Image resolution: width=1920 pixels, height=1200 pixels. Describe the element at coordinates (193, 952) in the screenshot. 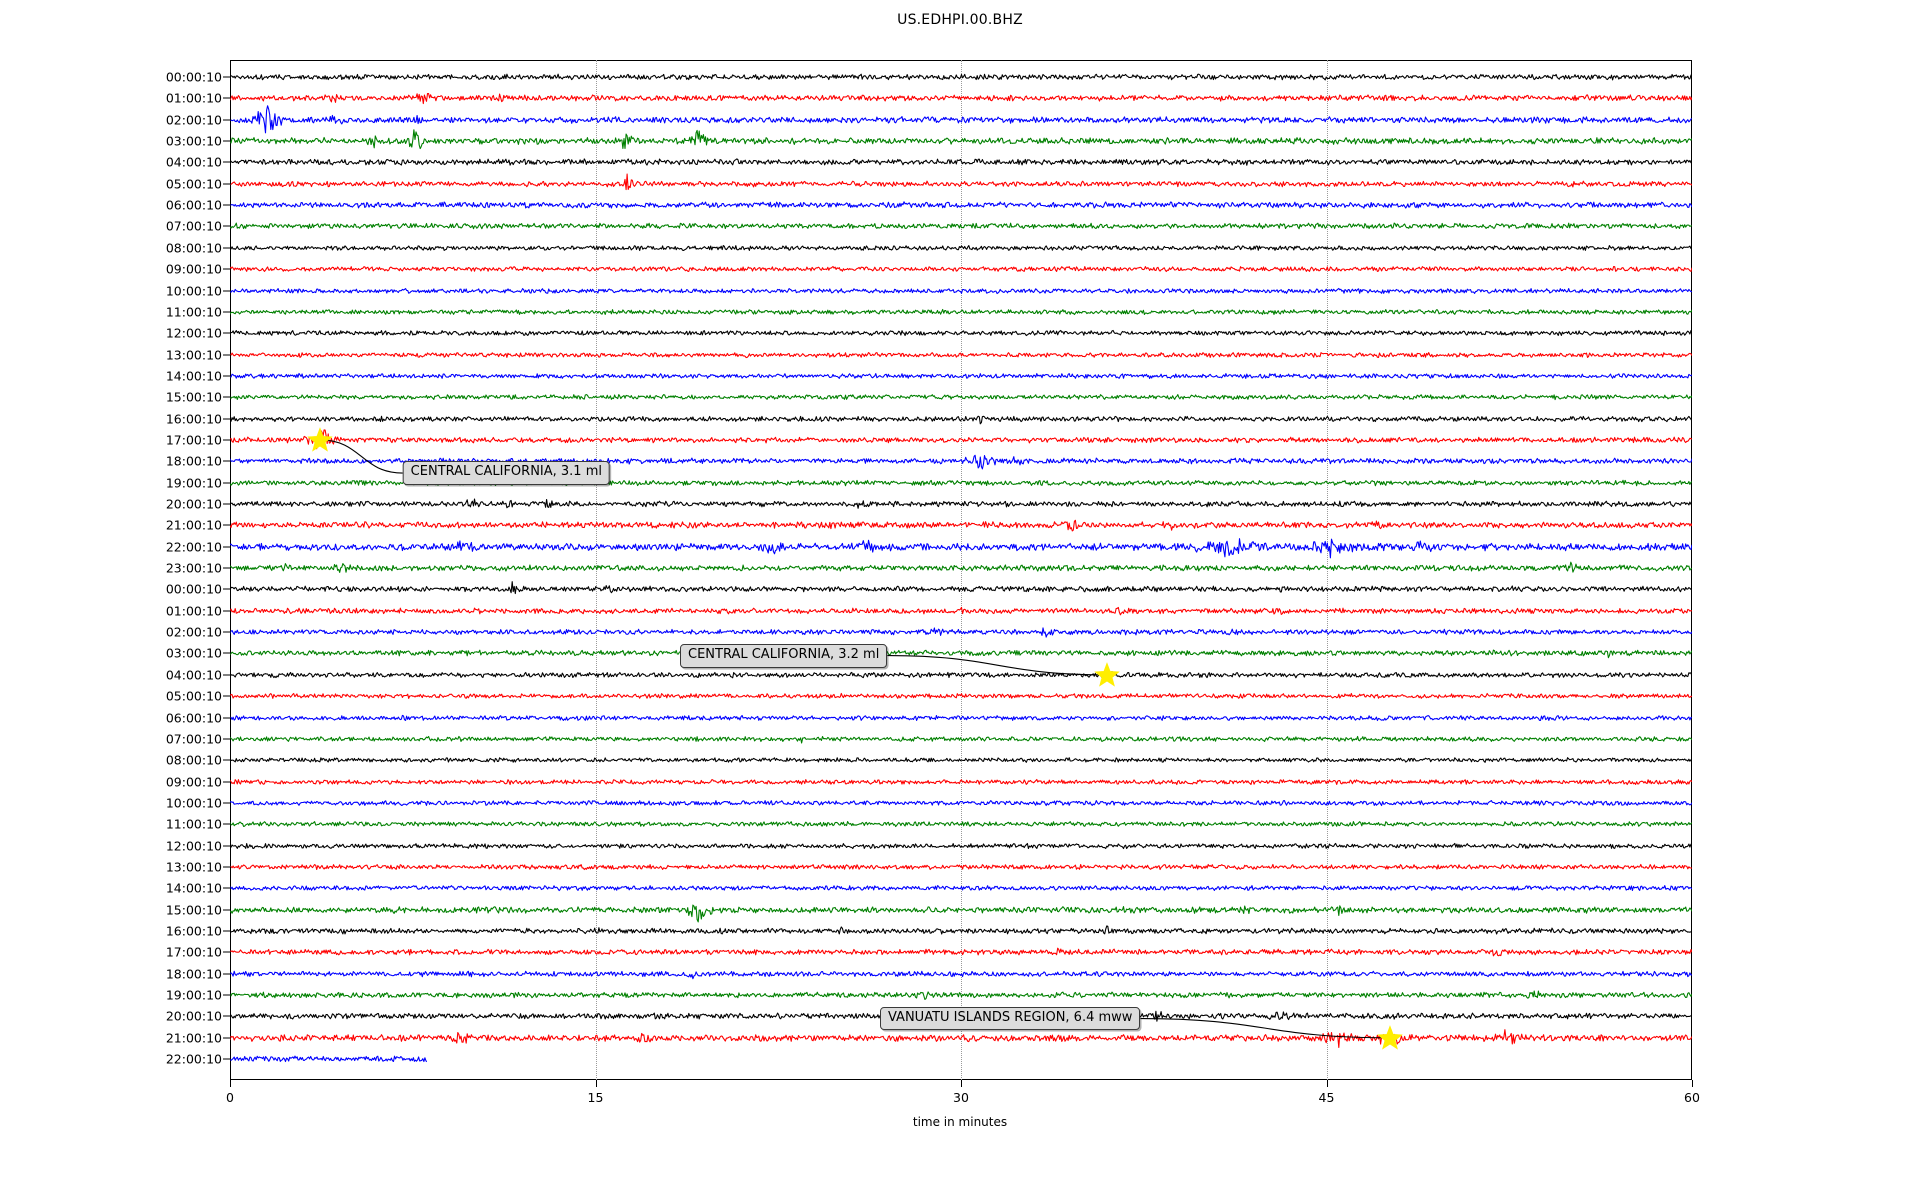

I see `y-axis-tick-label: 17:00:10` at that location.